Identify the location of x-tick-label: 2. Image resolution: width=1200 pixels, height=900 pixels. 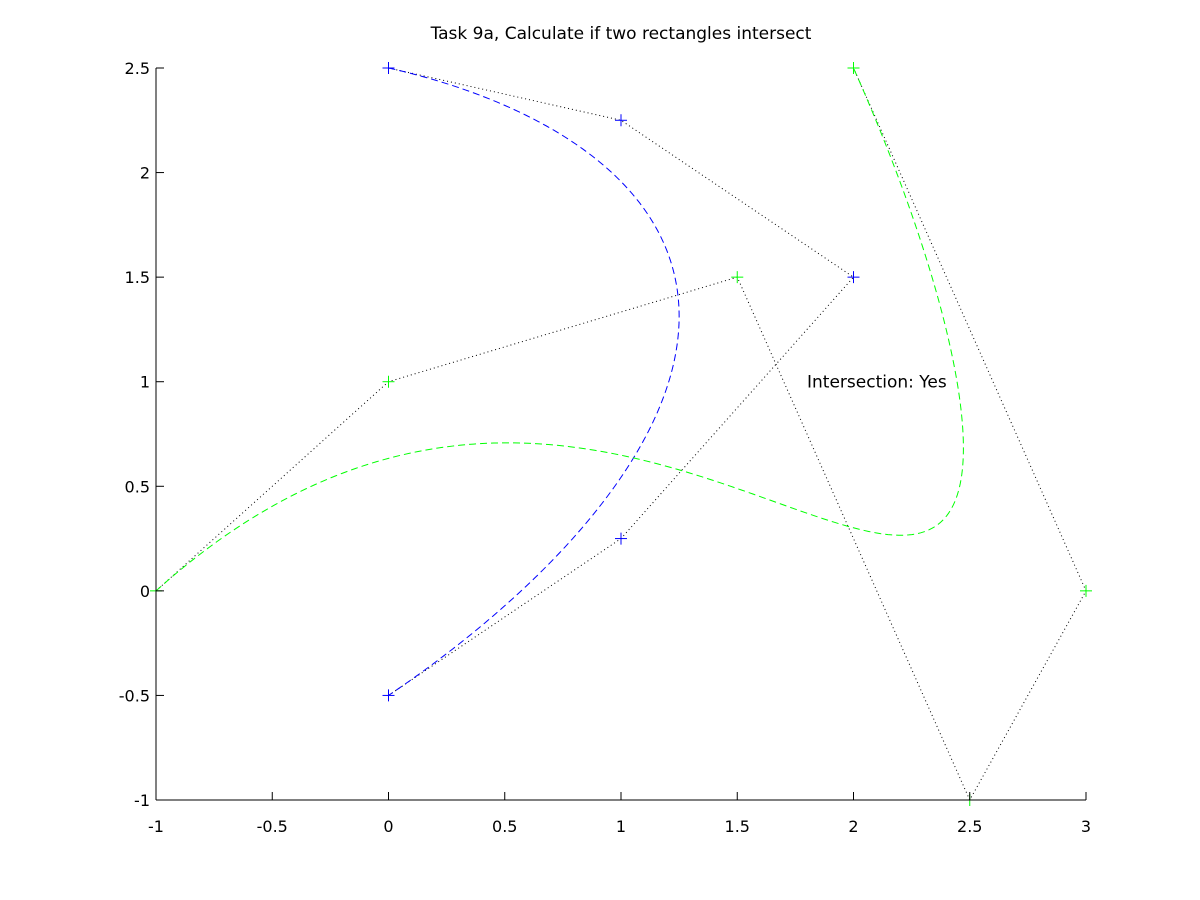
(853, 826).